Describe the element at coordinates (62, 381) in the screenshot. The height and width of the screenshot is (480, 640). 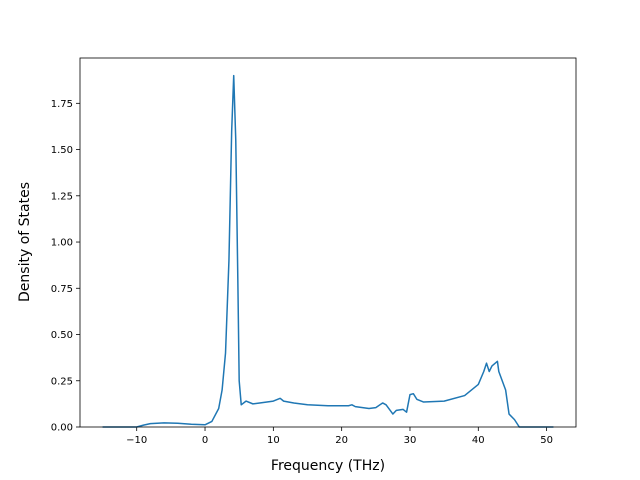
I see `y-tick-label: 0.25` at that location.